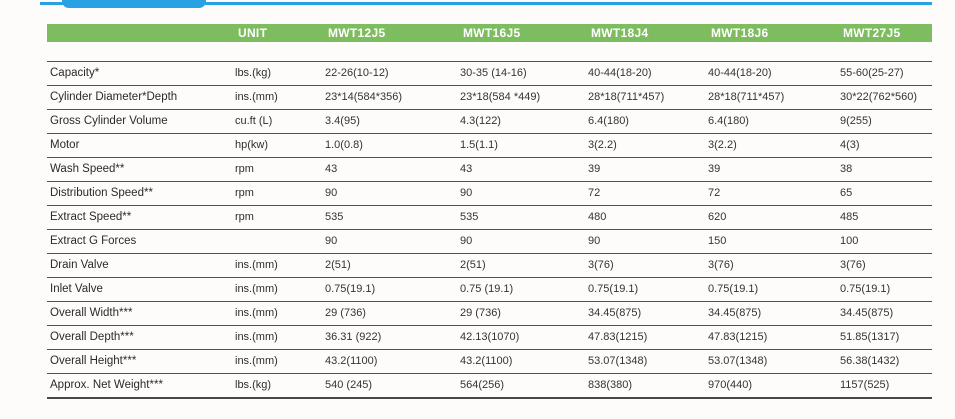 The image size is (955, 419). Describe the element at coordinates (730, 385) in the screenshot. I see `value-cell-mwt18j6: 970(440)` at that location.